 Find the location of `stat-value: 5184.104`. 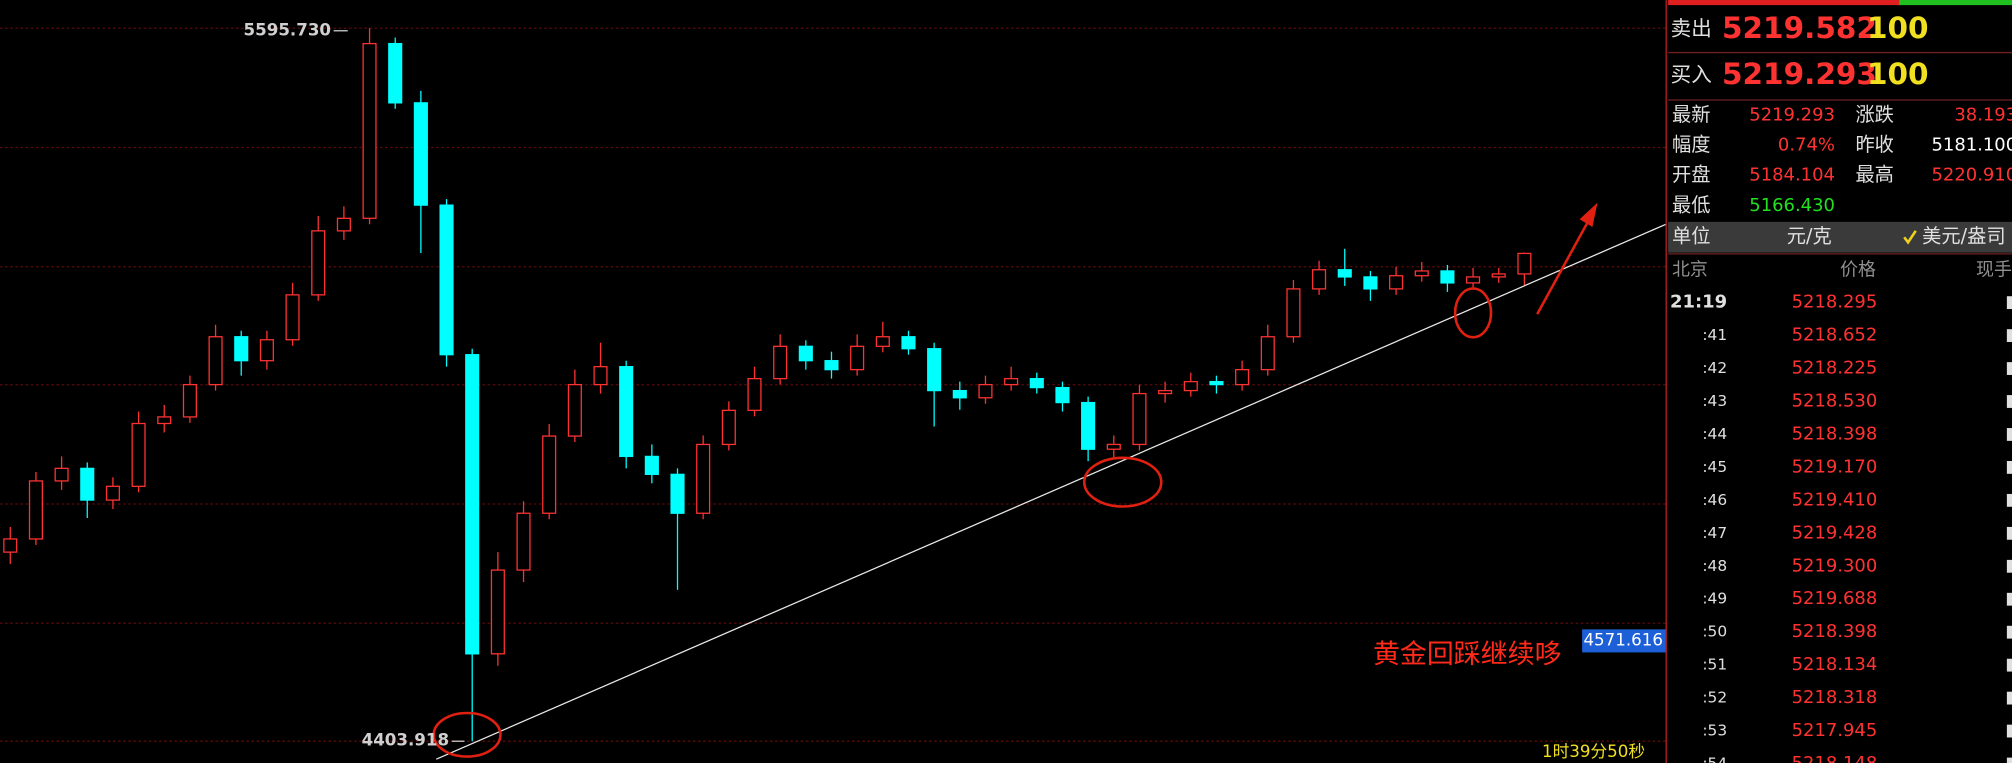

stat-value: 5184.104 is located at coordinates (1792, 175).